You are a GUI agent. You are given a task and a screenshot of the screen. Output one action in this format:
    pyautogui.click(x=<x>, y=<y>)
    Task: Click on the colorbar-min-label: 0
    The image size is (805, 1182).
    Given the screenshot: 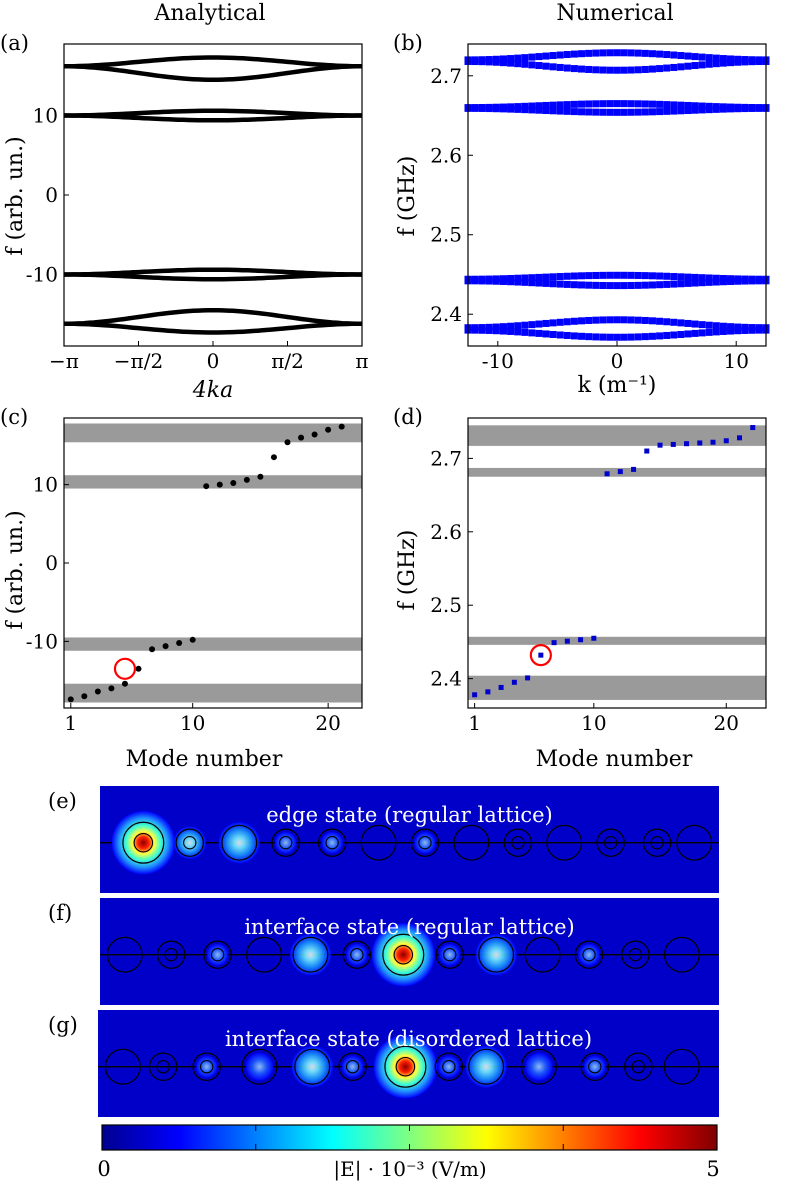 What is the action you would take?
    pyautogui.click(x=103, y=1169)
    